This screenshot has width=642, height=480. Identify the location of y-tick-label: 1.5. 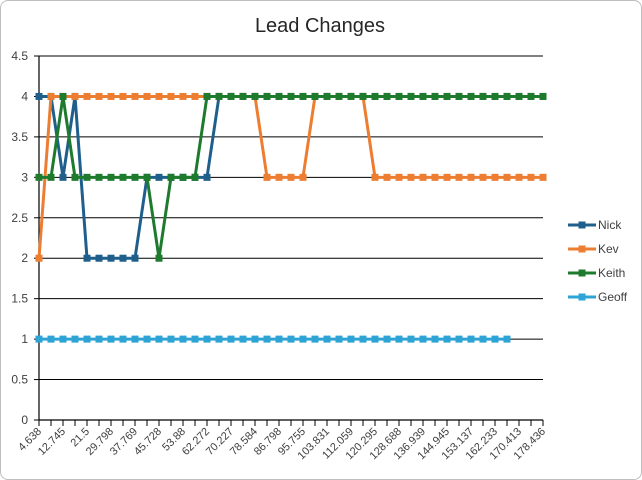
(19, 299).